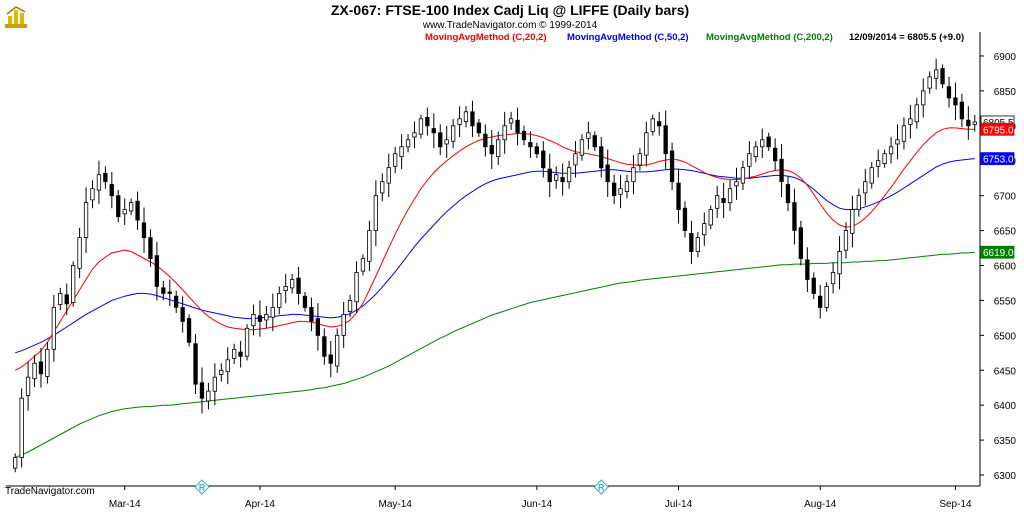  I want to click on brand-footer: TradeNavigator.com, so click(50, 491).